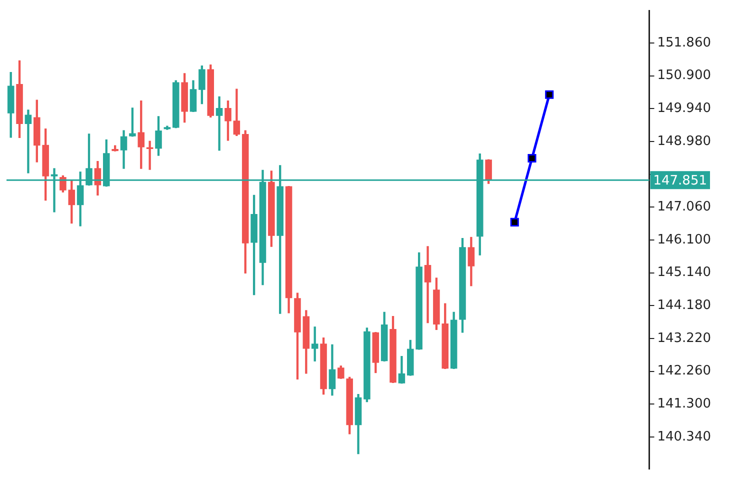 The height and width of the screenshot is (480, 734). I want to click on y-tick-label: 146.100, so click(684, 240).